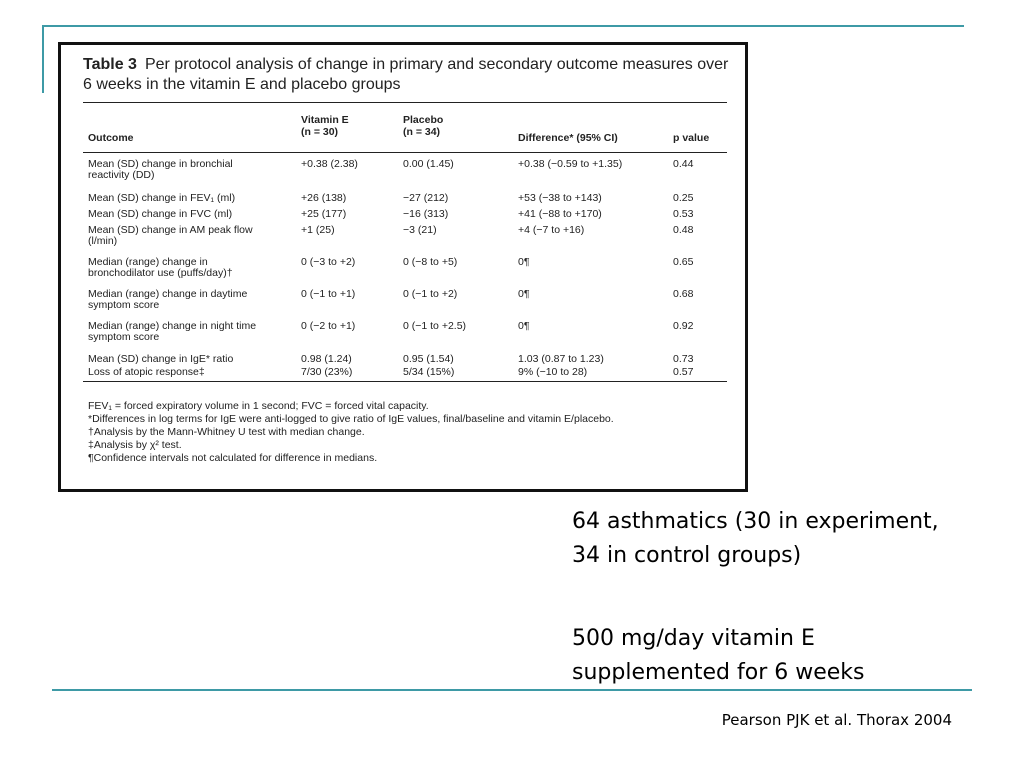 Image resolution: width=1024 pixels, height=768 pixels. Describe the element at coordinates (683, 230) in the screenshot. I see `cell-p-value: 0.48` at that location.